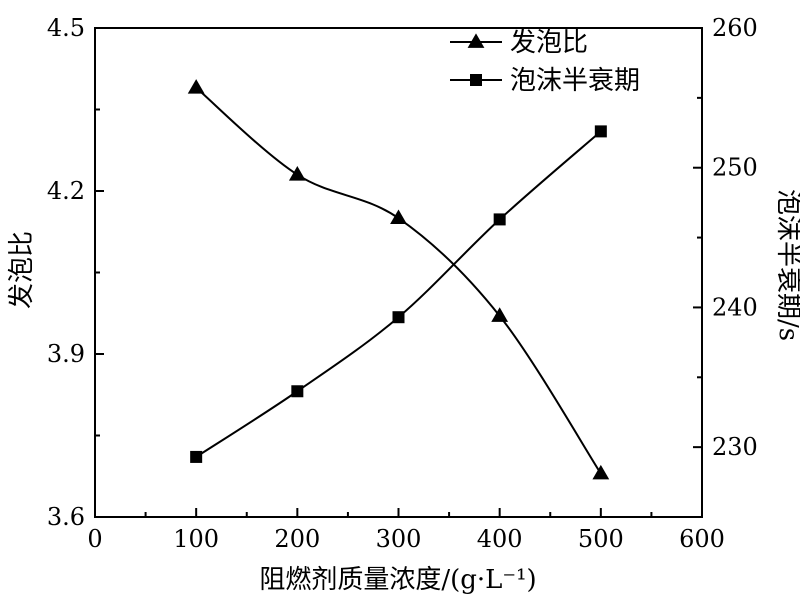  Describe the element at coordinates (575, 81) in the screenshot. I see `legend-label: 泡沫半衰期` at that location.